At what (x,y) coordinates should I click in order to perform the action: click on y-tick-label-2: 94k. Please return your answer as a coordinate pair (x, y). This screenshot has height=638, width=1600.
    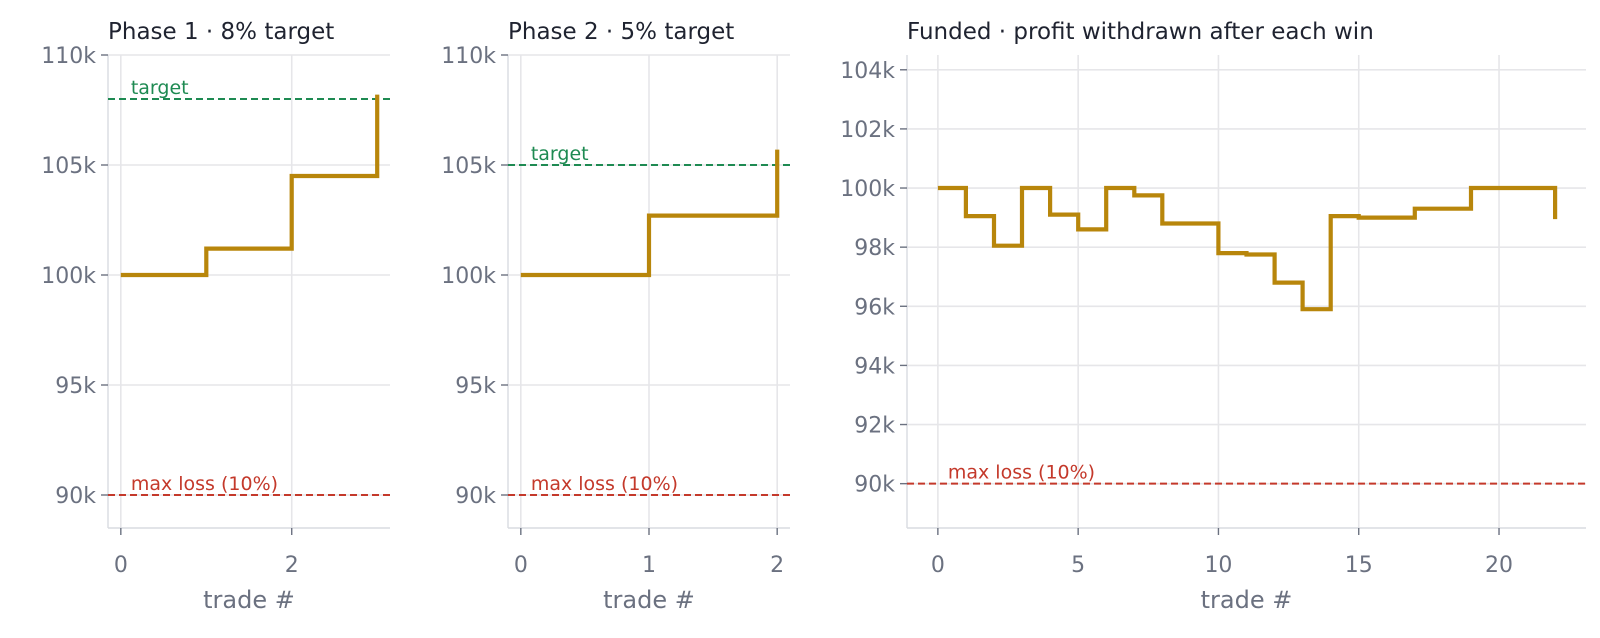
    Looking at the image, I should click on (874, 366).